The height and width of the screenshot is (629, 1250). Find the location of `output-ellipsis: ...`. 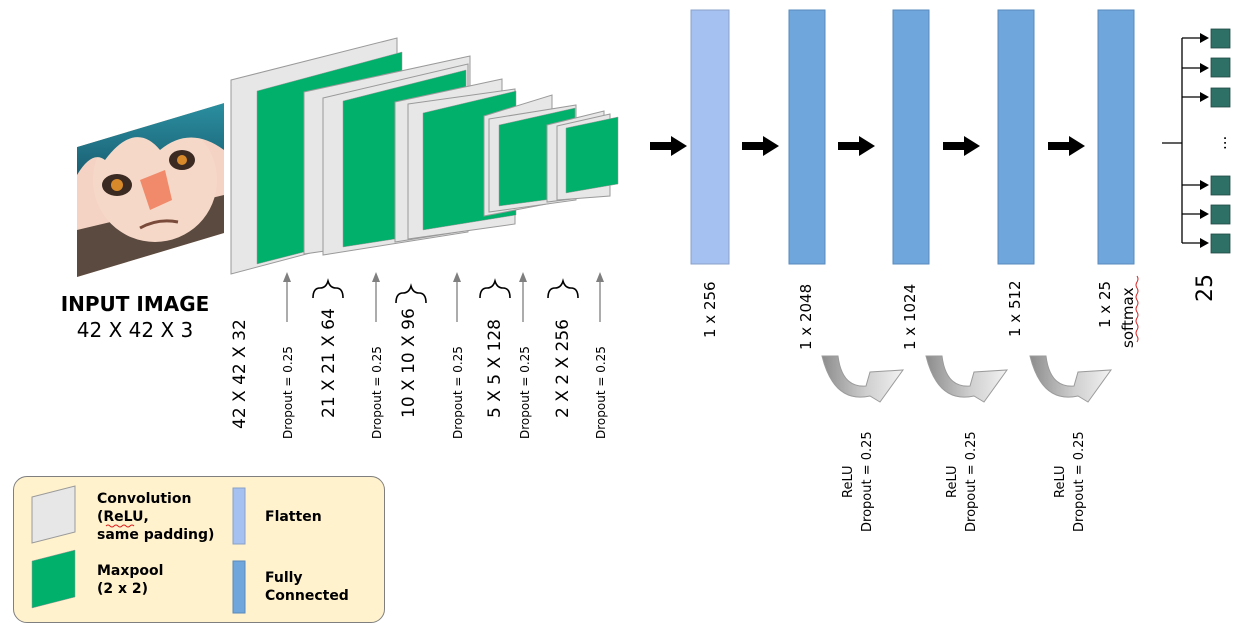

output-ellipsis: ... is located at coordinates (1221, 143).